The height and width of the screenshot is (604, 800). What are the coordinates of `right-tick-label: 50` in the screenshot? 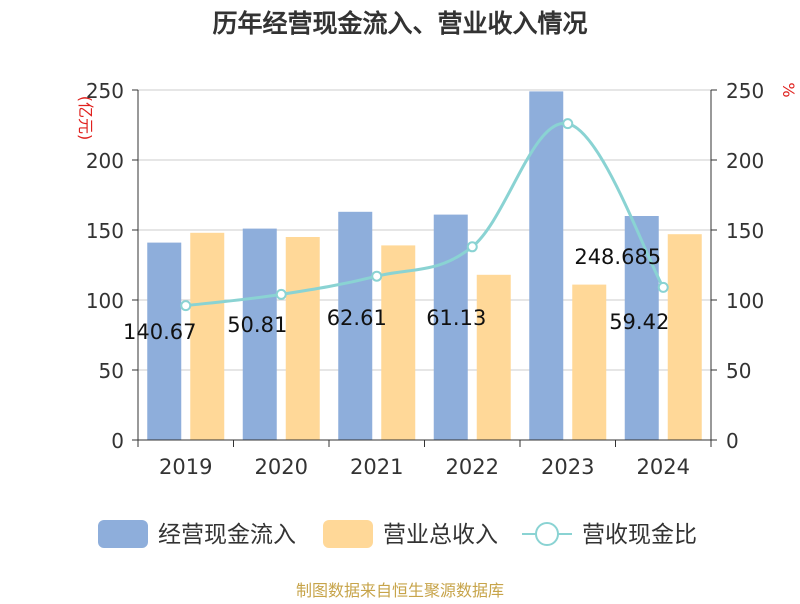 It's located at (738, 371).